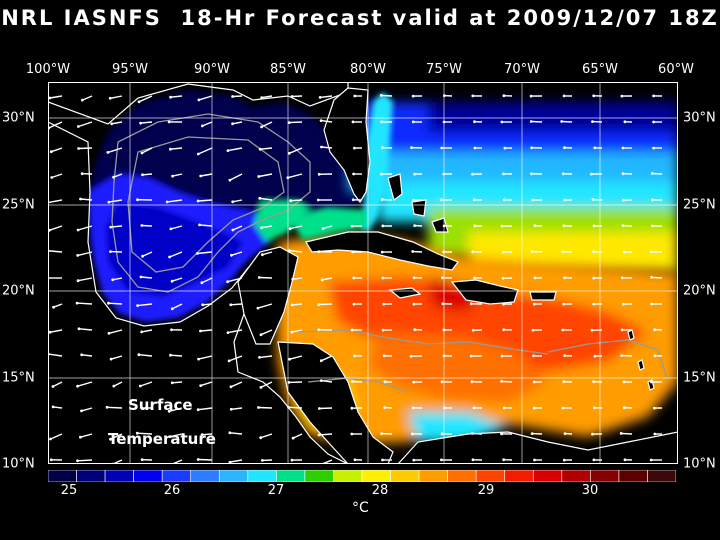 This screenshot has height=540, width=720. What do you see at coordinates (130, 69) in the screenshot?
I see `lon-label-95w: 95°W` at bounding box center [130, 69].